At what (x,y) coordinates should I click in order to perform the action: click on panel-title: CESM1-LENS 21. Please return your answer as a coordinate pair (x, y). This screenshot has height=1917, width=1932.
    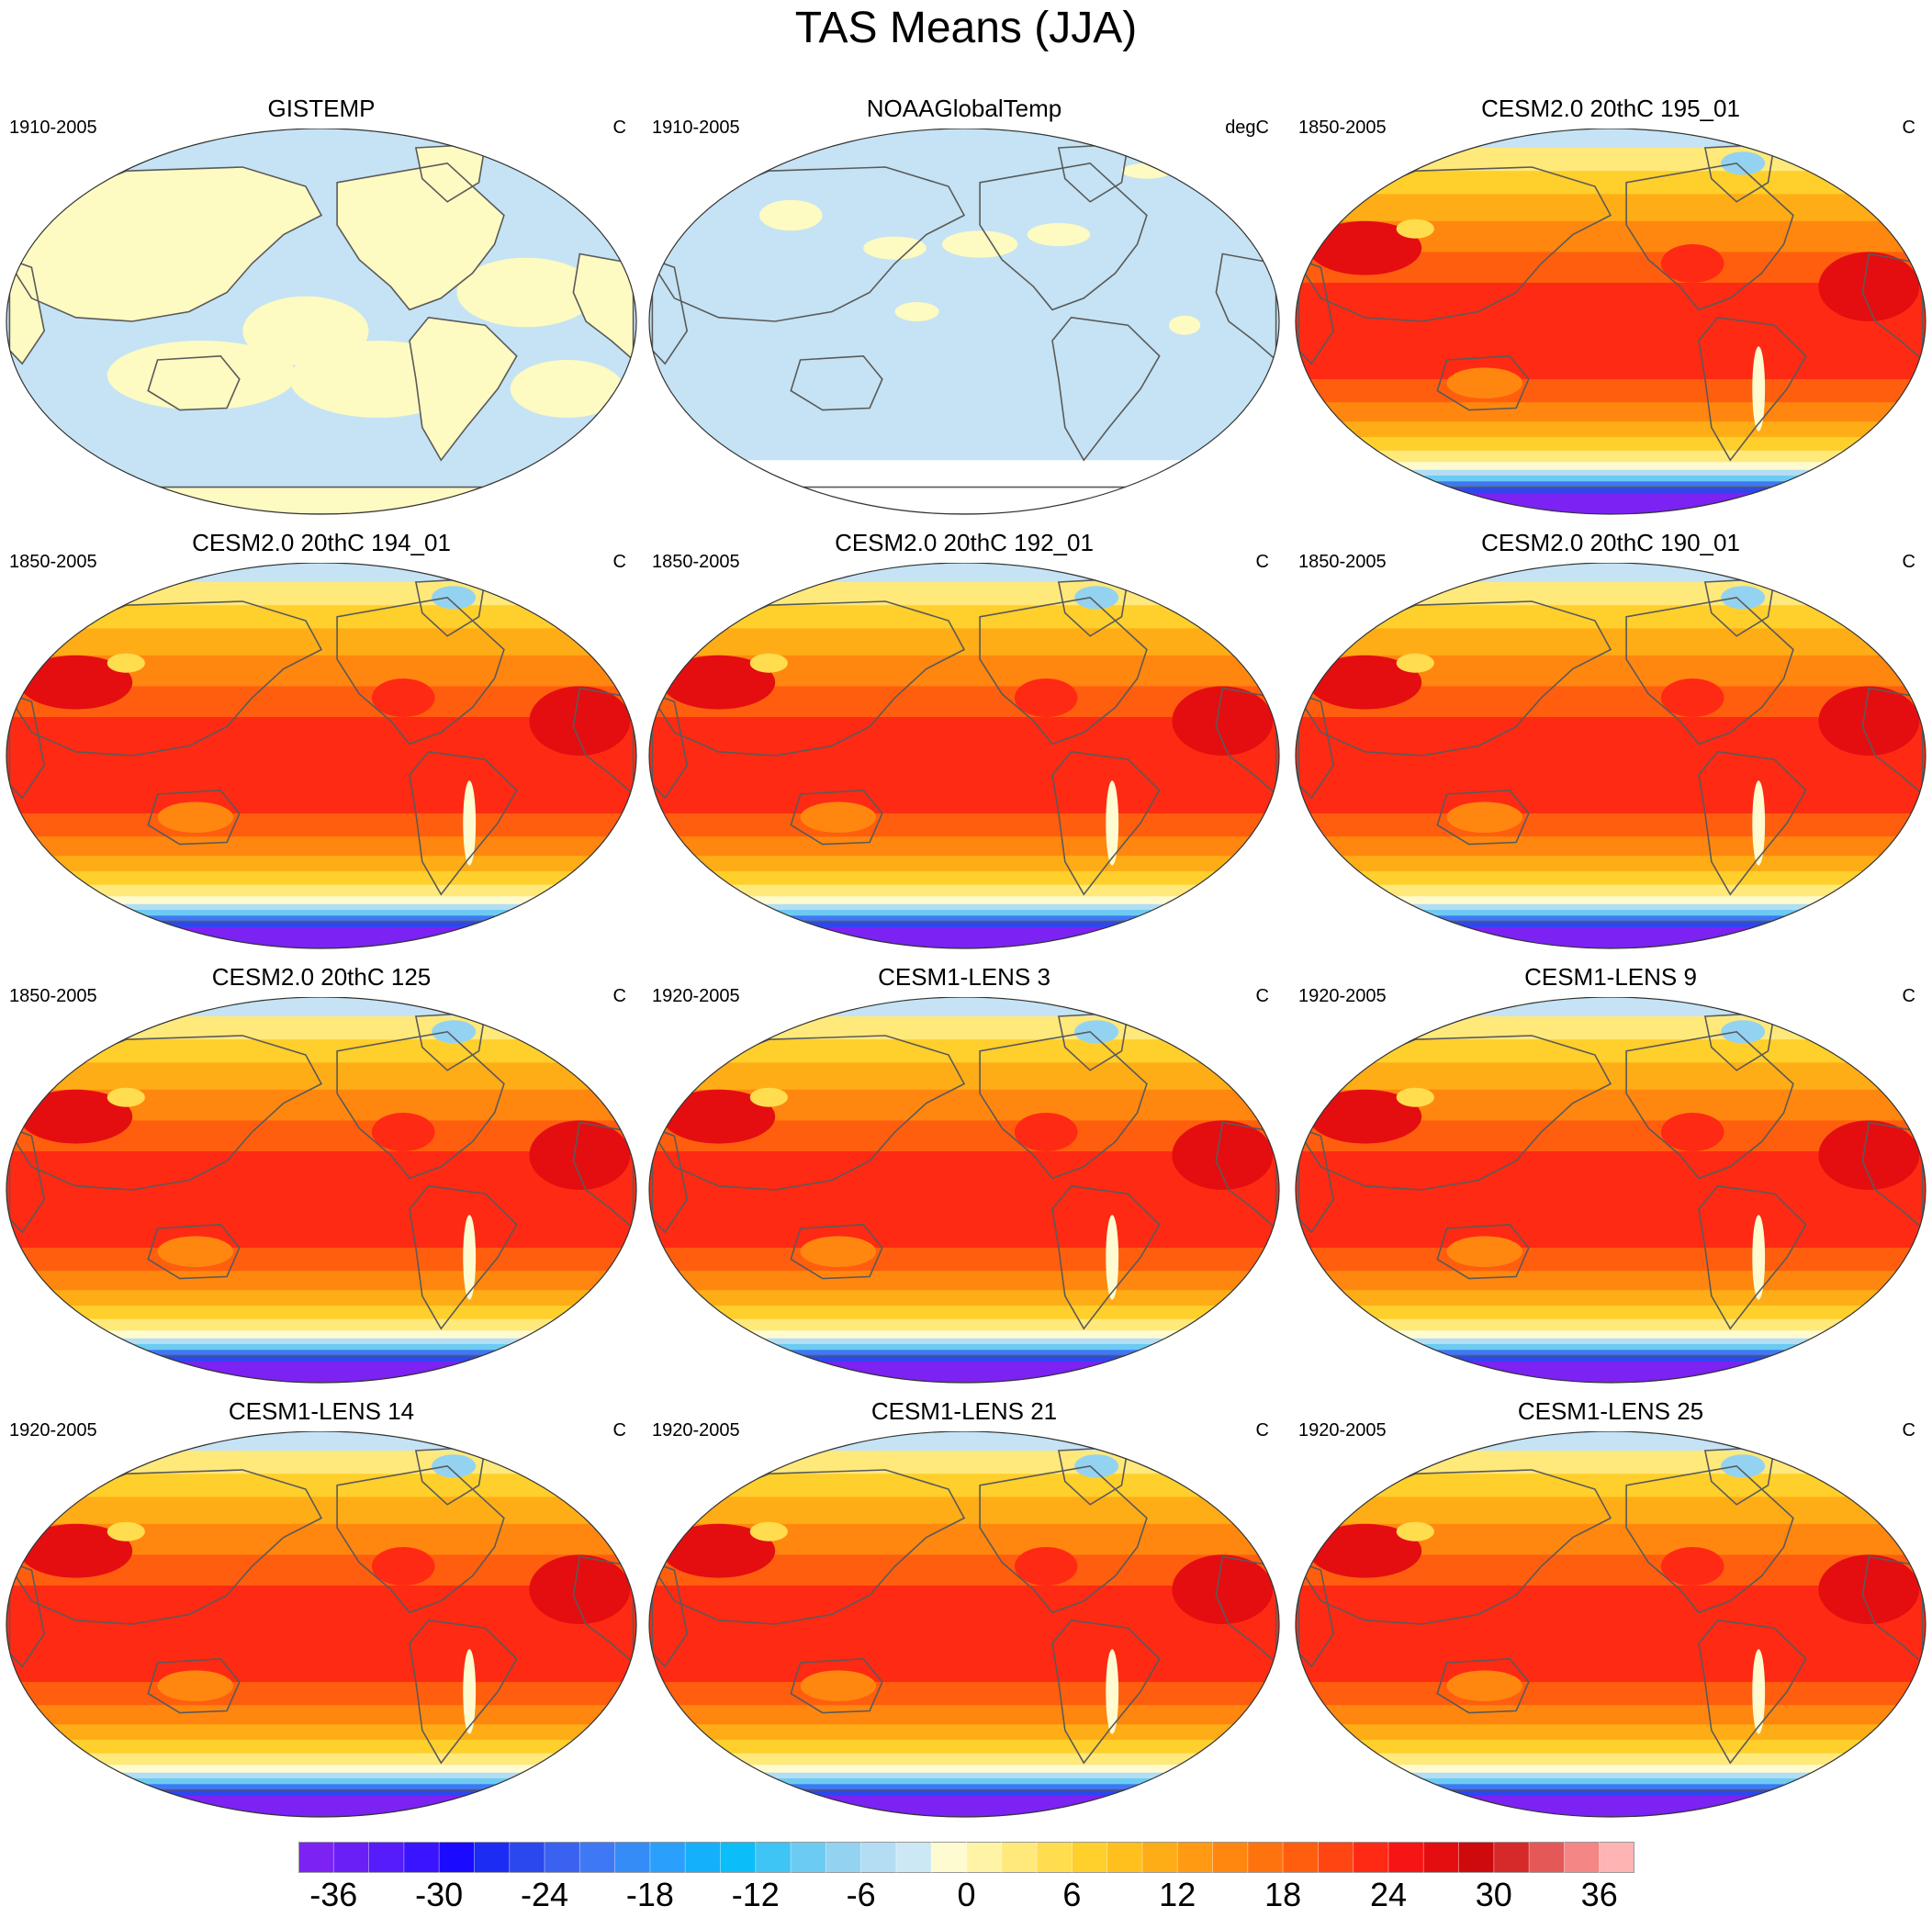
    Looking at the image, I should click on (965, 1411).